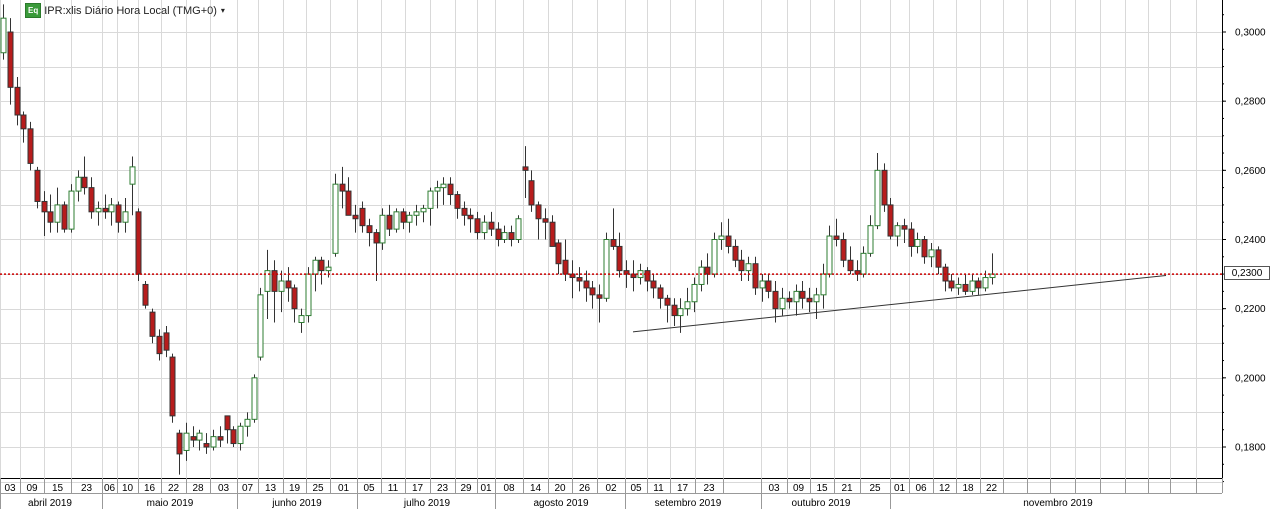 The image size is (1272, 509). I want to click on support-trendline, so click(899, 303).